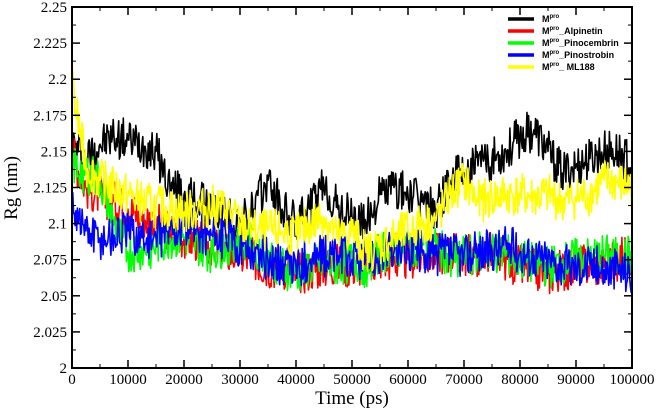 Image resolution: width=661 pixels, height=413 pixels. I want to click on y-tick-label: 2.05, so click(54, 297).